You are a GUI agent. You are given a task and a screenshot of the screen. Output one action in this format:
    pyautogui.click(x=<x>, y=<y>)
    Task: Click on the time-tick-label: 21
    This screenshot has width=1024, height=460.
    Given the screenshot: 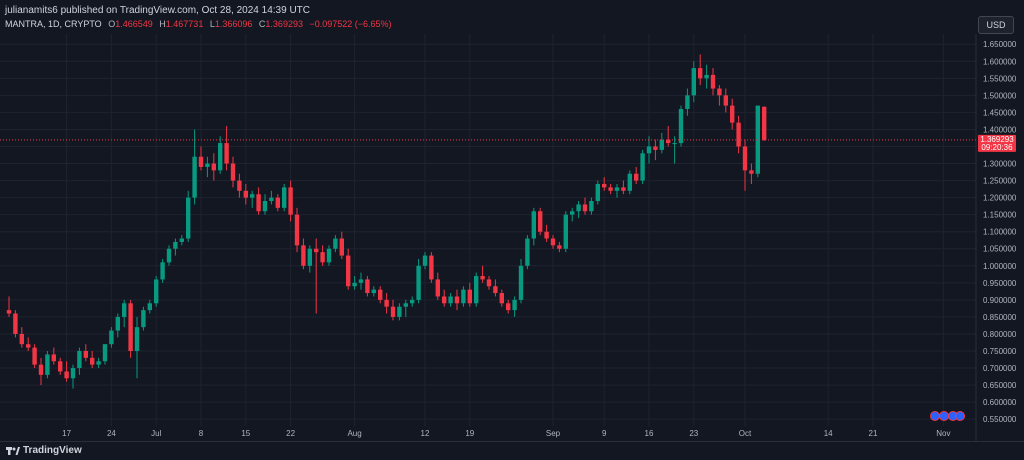 What is the action you would take?
    pyautogui.click(x=873, y=433)
    